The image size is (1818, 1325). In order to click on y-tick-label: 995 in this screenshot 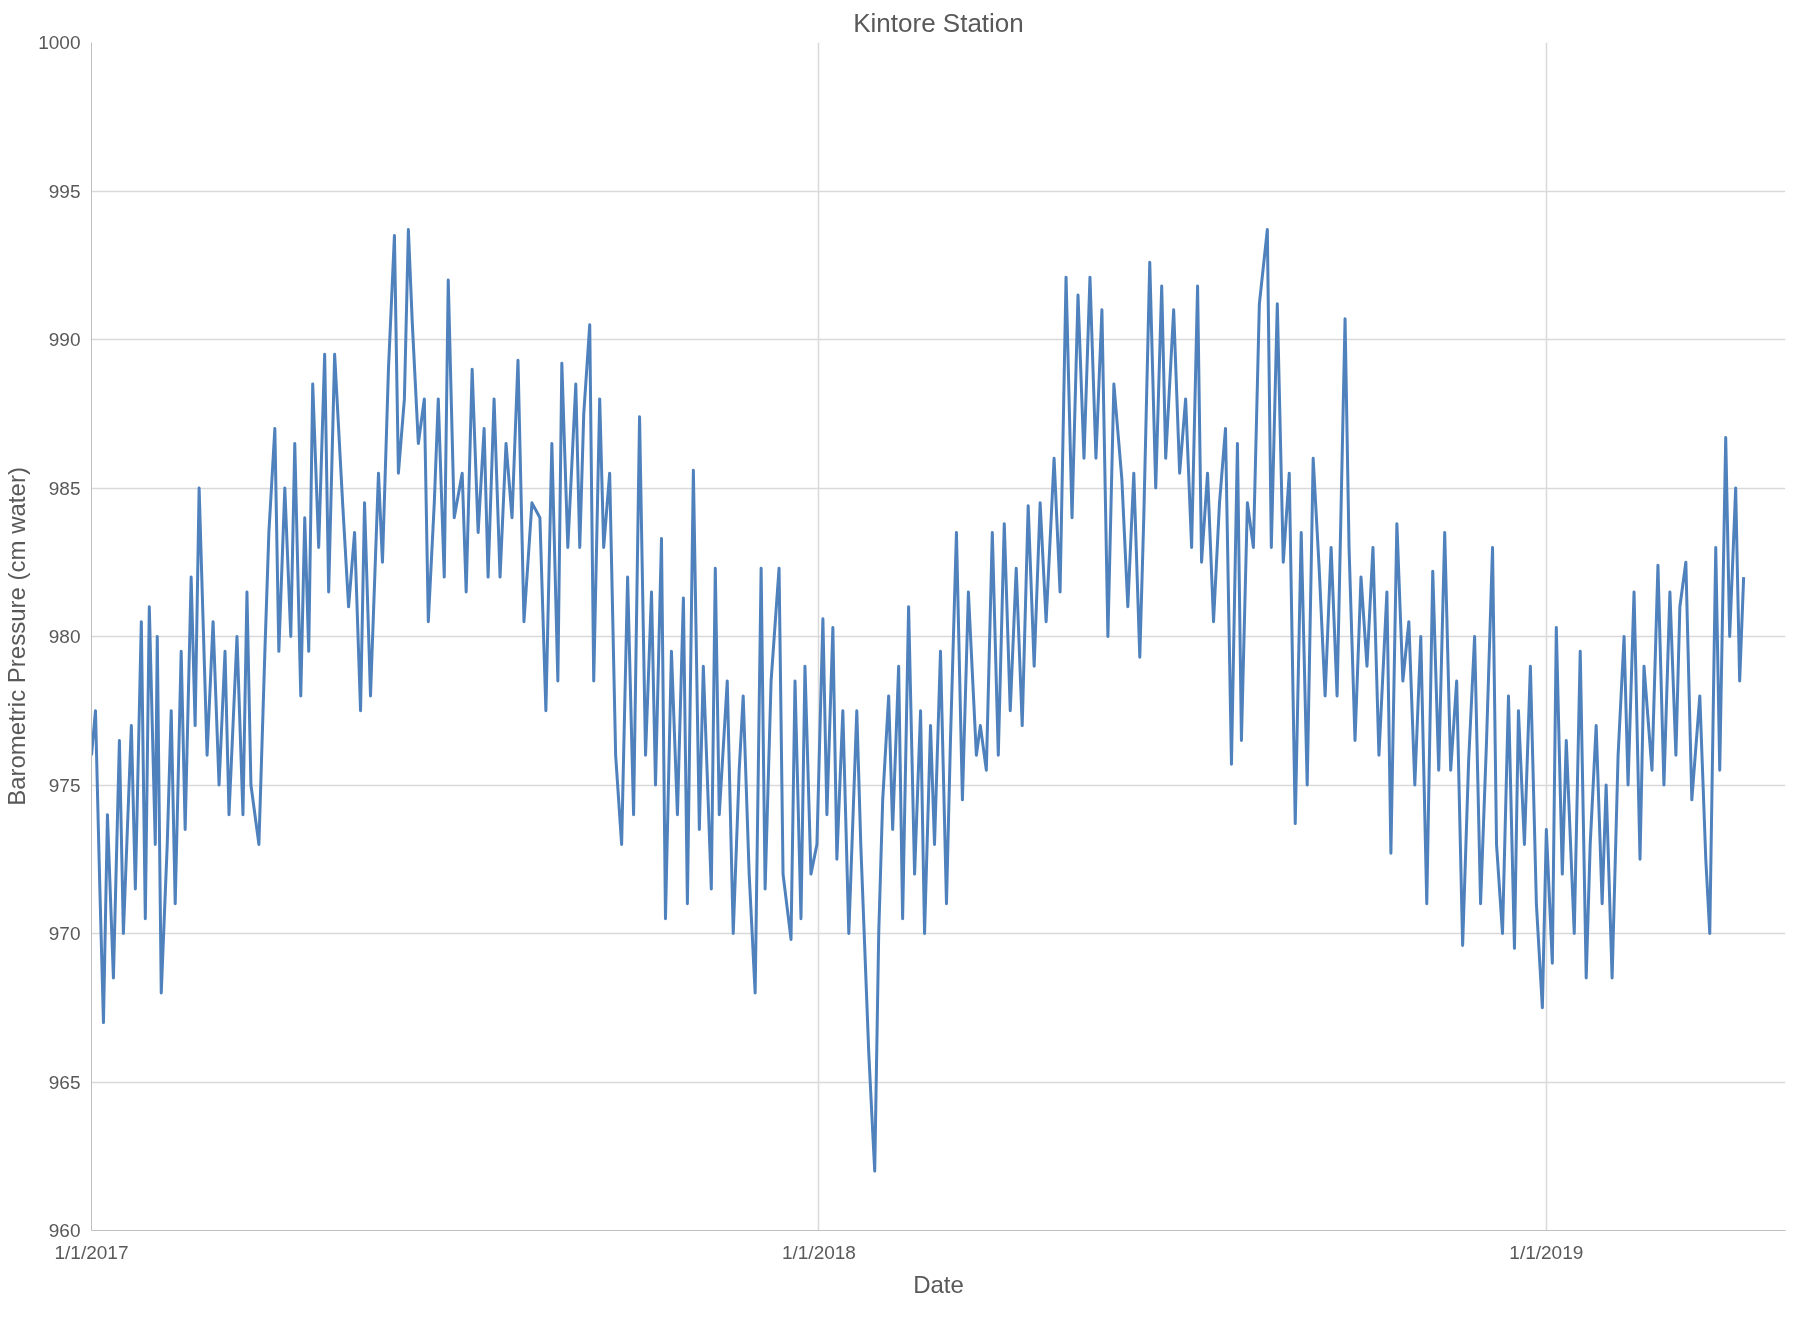, I will do `click(64, 191)`.